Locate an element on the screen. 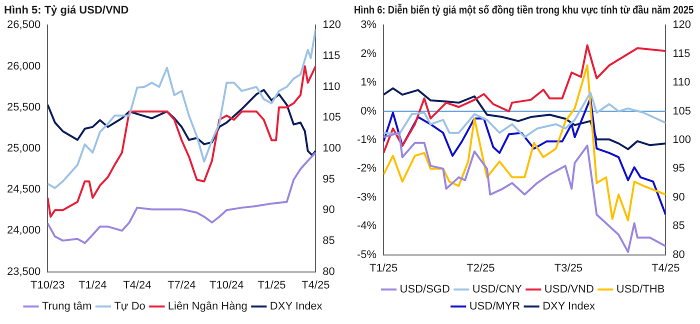 The image size is (700, 324). y-tick-label: 1% is located at coordinates (368, 82).